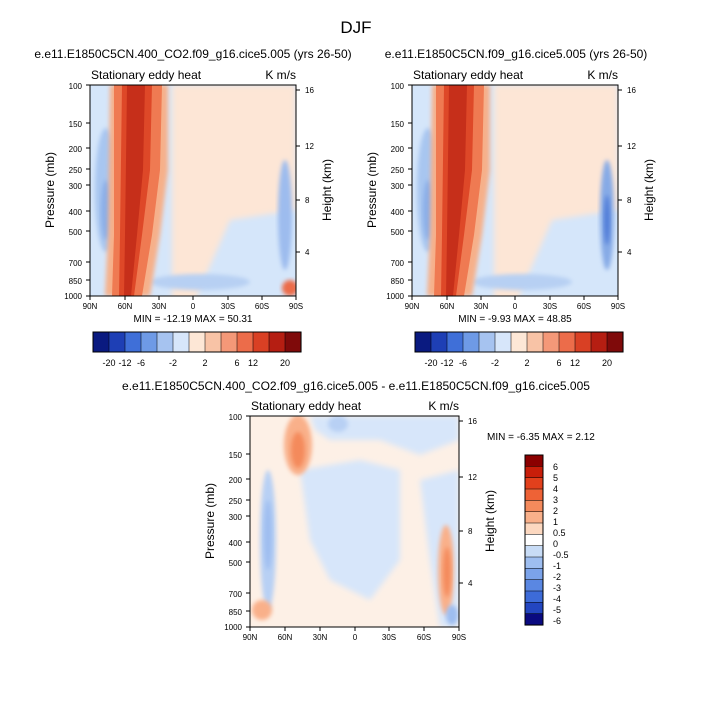 This screenshot has width=713, height=719. Describe the element at coordinates (298, 450) in the screenshot. I see `positive-blob-jet-core` at that location.